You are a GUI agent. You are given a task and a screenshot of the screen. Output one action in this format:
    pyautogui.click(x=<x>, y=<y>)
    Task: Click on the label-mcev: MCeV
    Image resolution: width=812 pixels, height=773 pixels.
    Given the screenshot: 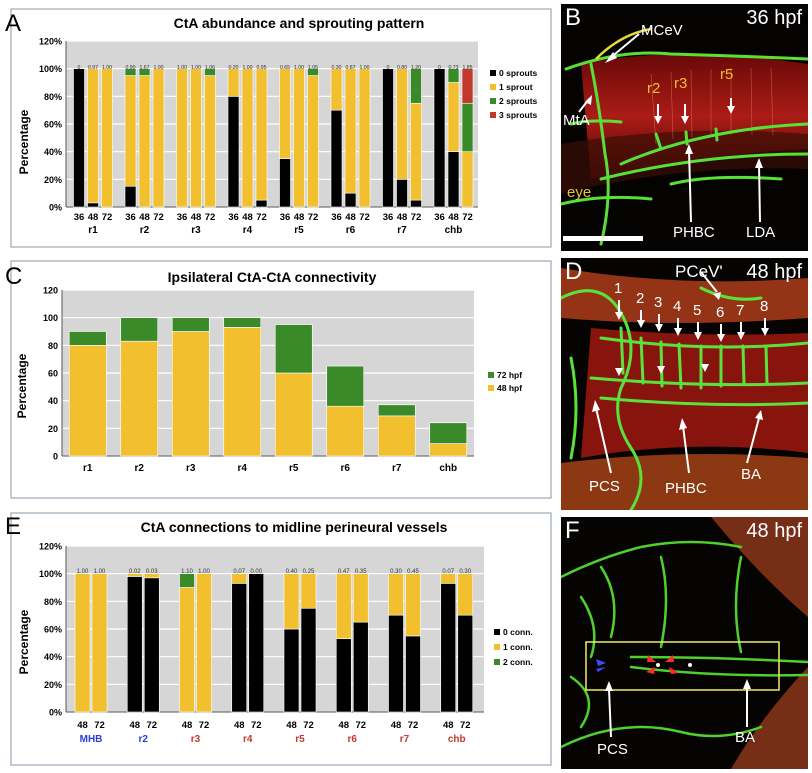 What is the action you would take?
    pyautogui.click(x=662, y=30)
    